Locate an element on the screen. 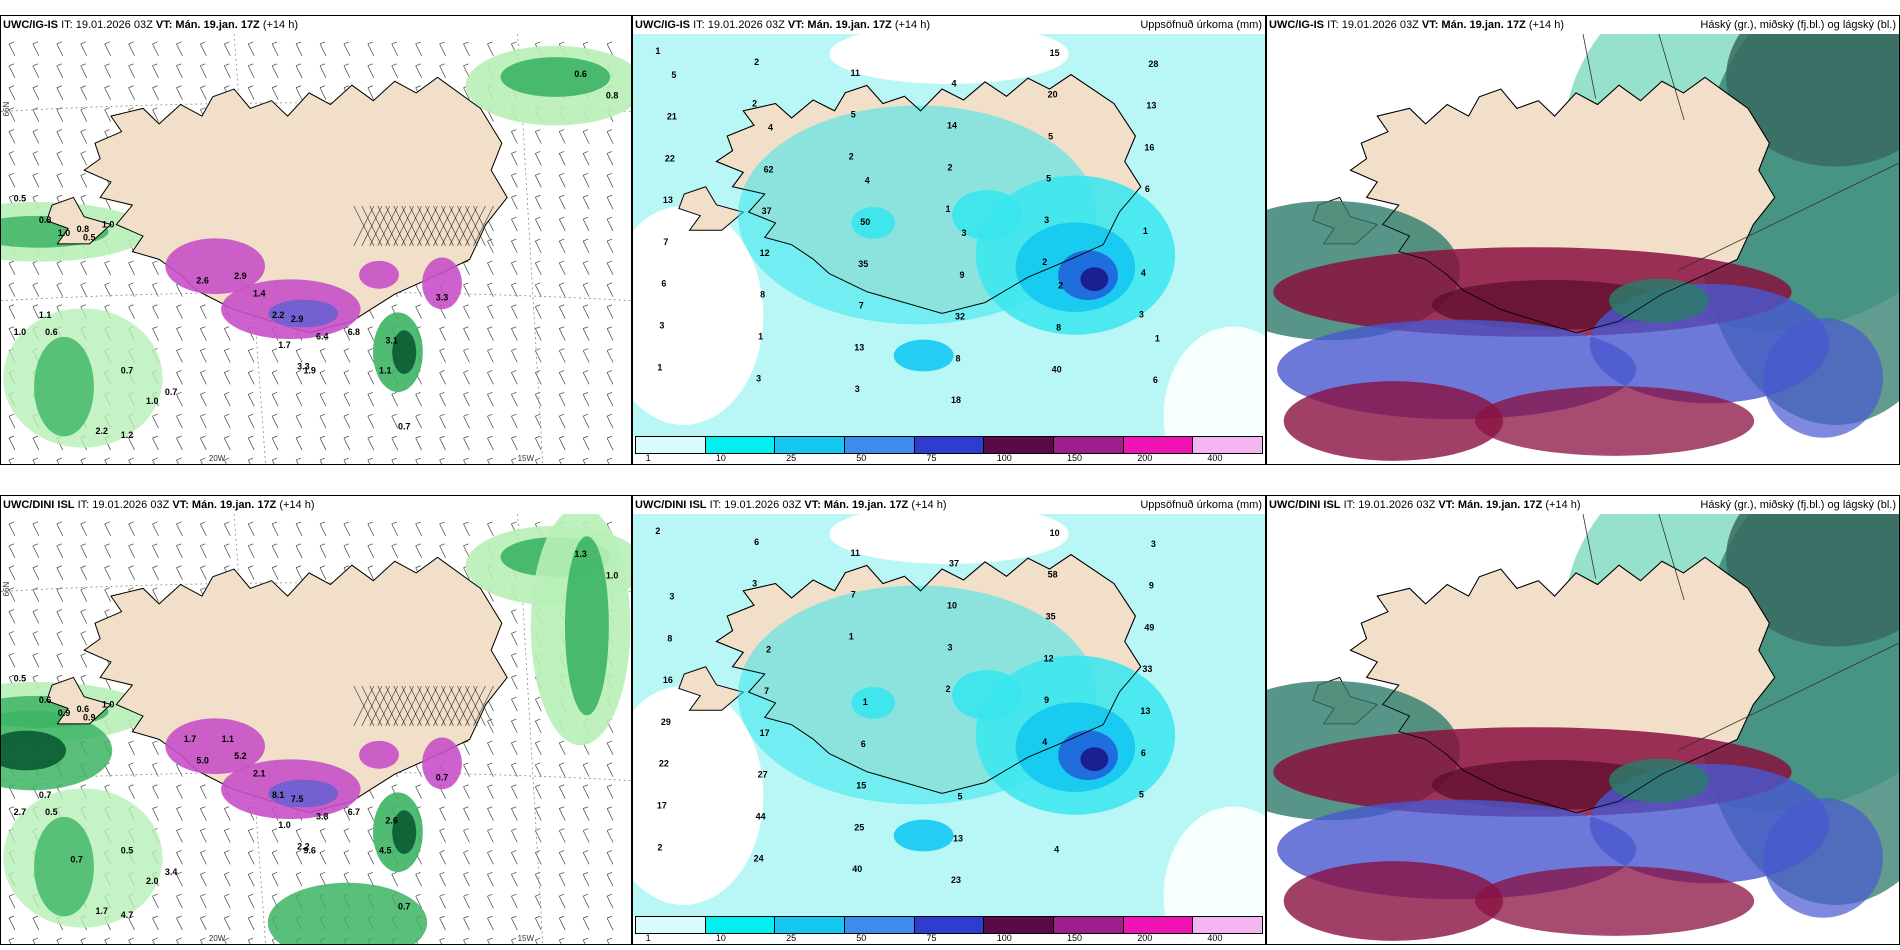 This screenshot has width=1900, height=950. snow-area is located at coordinates (303, 793).